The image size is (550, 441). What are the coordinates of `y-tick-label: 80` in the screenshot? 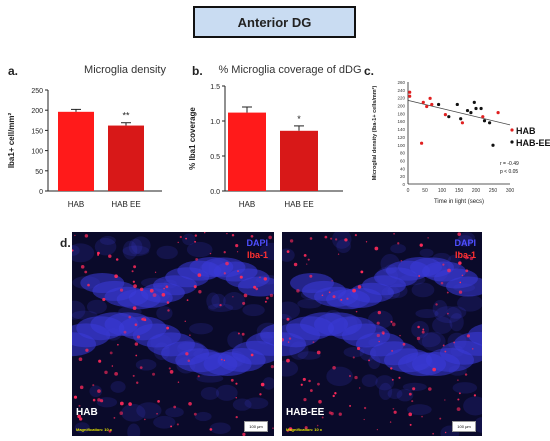 It's located at (403, 153).